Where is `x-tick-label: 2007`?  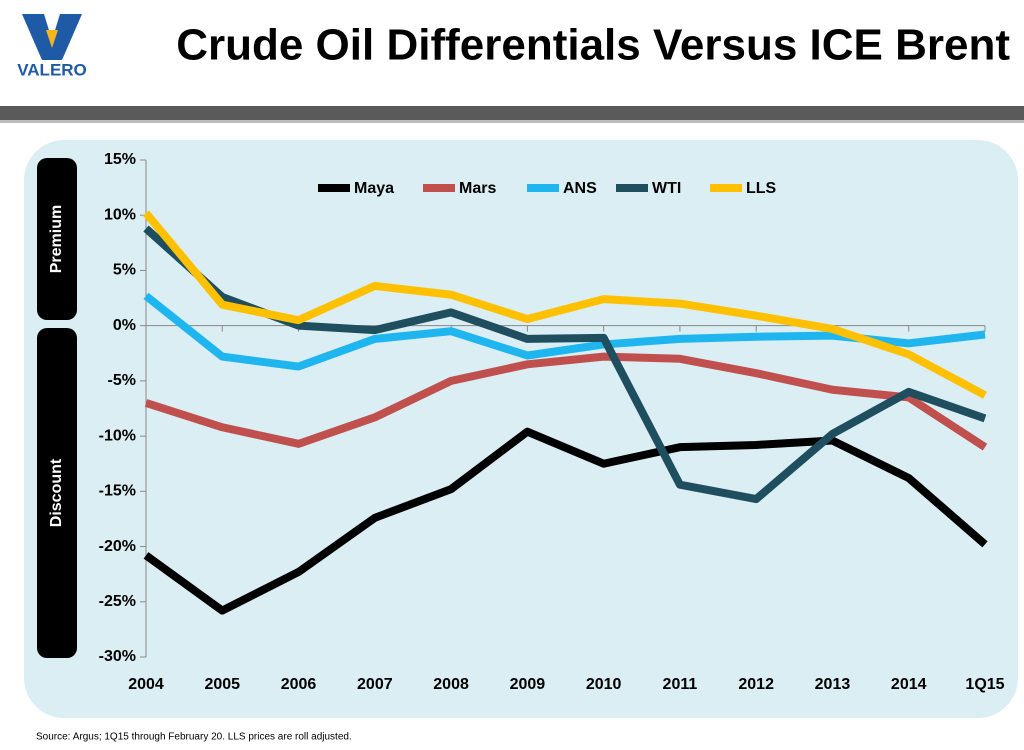
x-tick-label: 2007 is located at coordinates (375, 684).